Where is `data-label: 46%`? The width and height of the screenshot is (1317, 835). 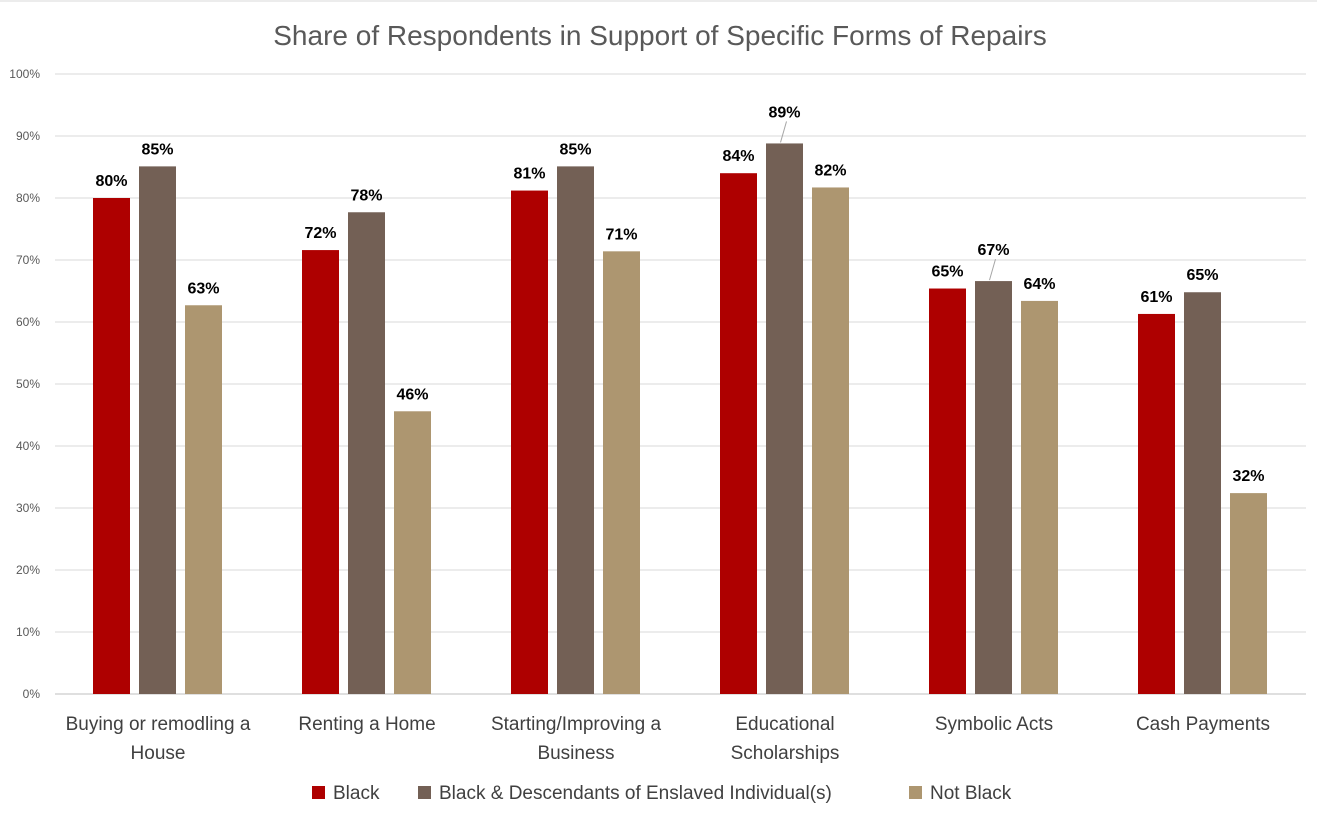
data-label: 46% is located at coordinates (412, 394).